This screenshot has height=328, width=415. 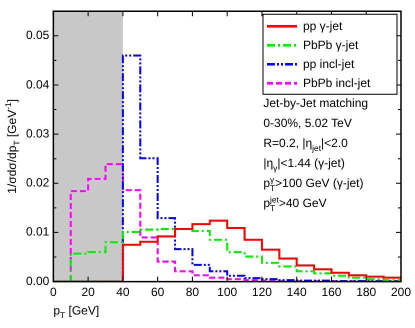 What do you see at coordinates (38, 231) in the screenshot?
I see `y-tick-label: 0.01` at bounding box center [38, 231].